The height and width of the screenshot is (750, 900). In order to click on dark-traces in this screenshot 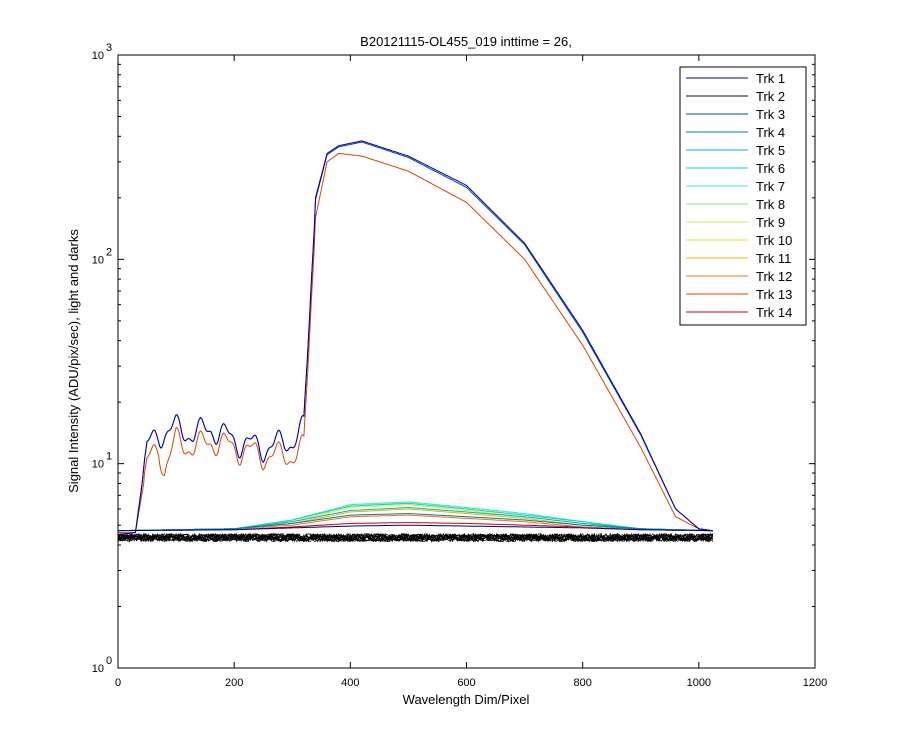, I will do `click(415, 537)`.